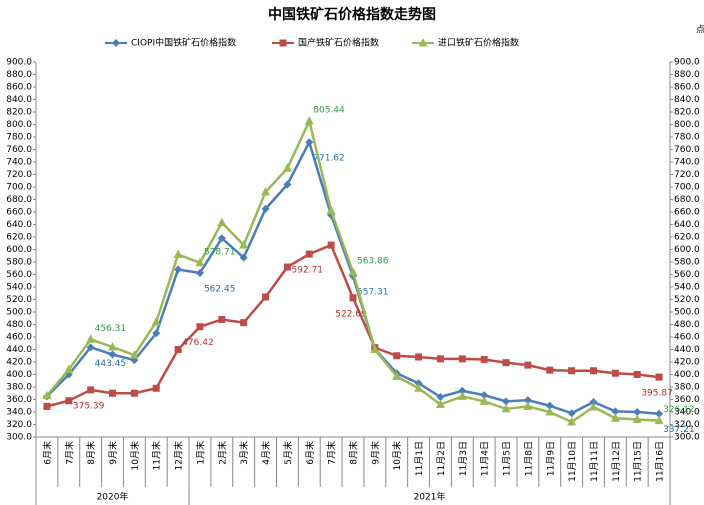 The width and height of the screenshot is (704, 505). What do you see at coordinates (19, 400) in the screenshot?
I see `y-tick-label: 360.0` at bounding box center [19, 400].